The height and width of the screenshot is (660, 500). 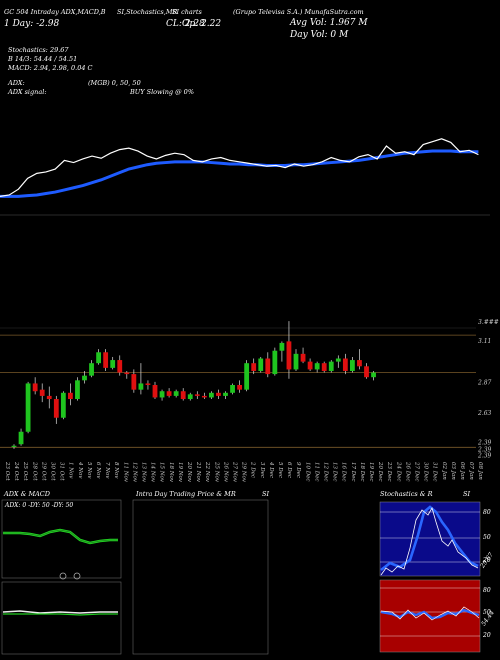 What do you see at coordinates (488, 322) in the screenshot?
I see `price-axis-label: 3.###` at bounding box center [488, 322].